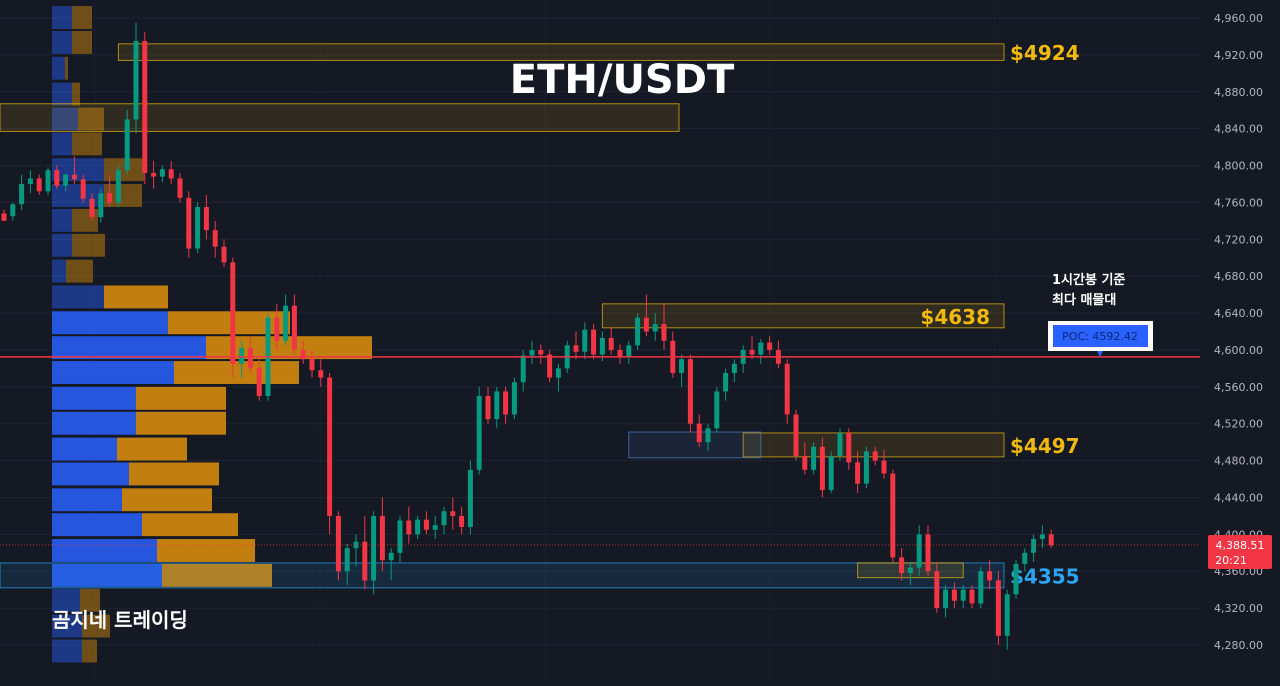 The width and height of the screenshot is (1280, 686). I want to click on axis-tick-6: 4,520.00, so click(1238, 424).